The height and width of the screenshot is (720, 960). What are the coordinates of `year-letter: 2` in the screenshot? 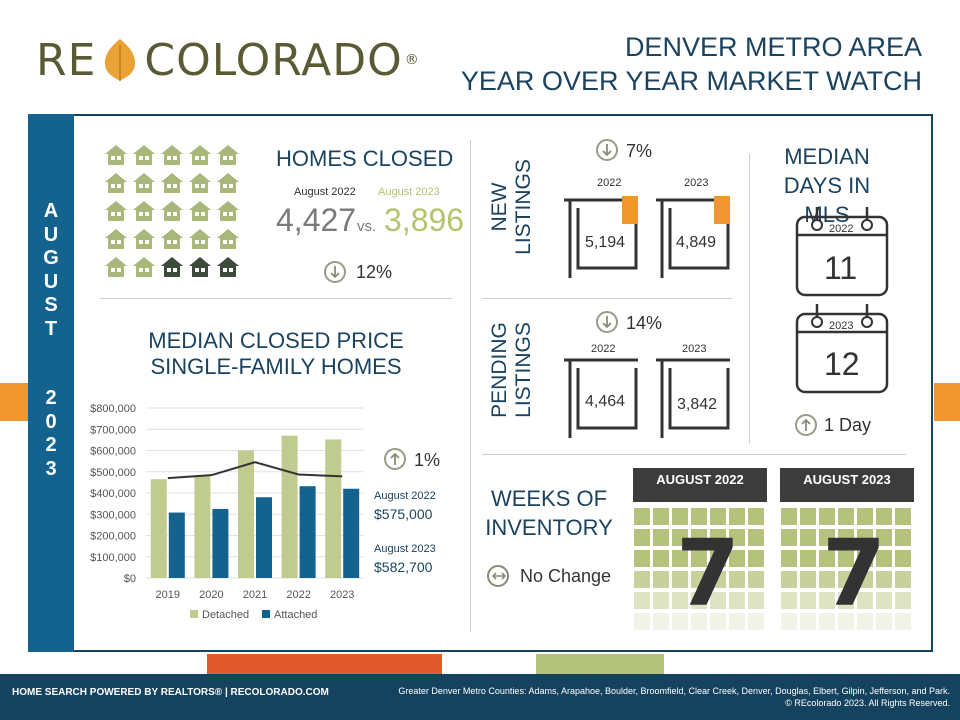 It's located at (51, 445).